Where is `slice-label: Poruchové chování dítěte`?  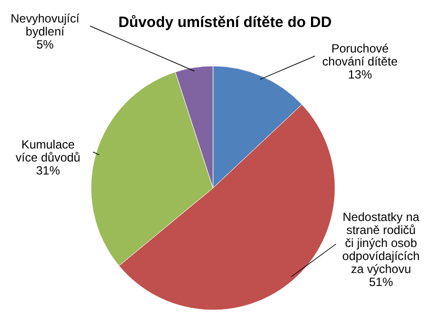 slice-label: Poruchové chování dítěte is located at coordinates (360, 55).